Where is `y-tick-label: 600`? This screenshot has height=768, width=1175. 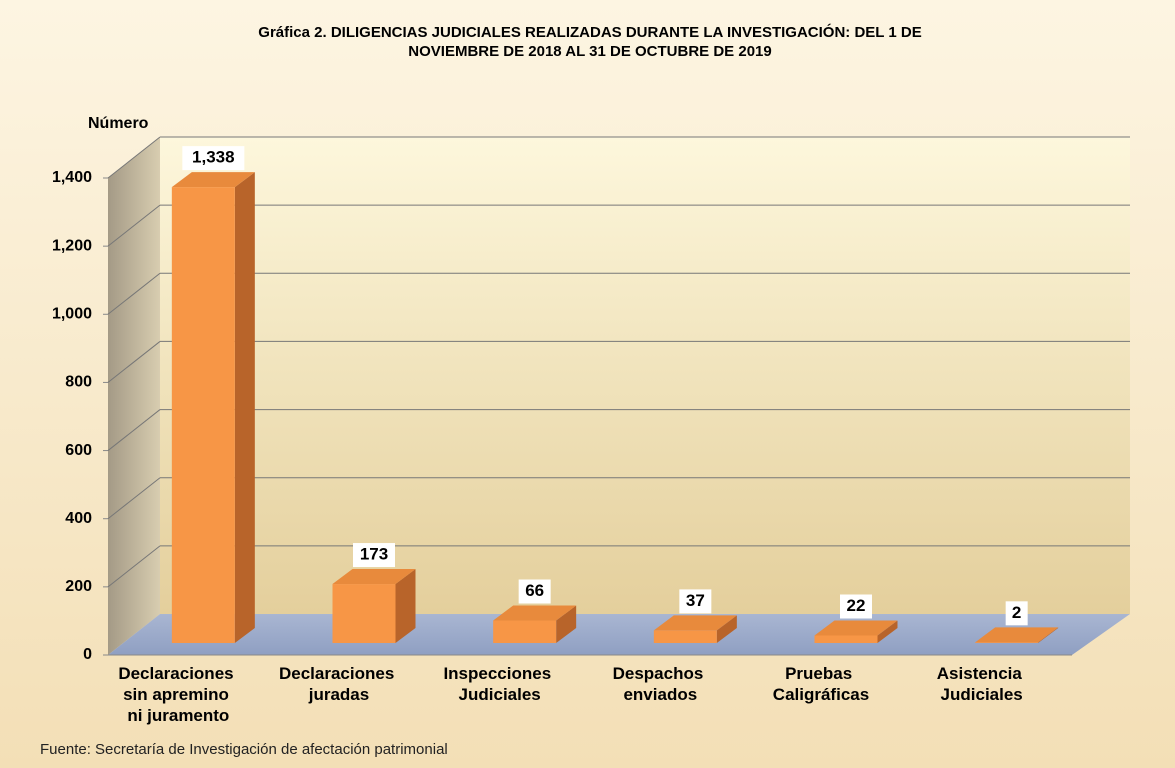 y-tick-label: 600 is located at coordinates (78, 450).